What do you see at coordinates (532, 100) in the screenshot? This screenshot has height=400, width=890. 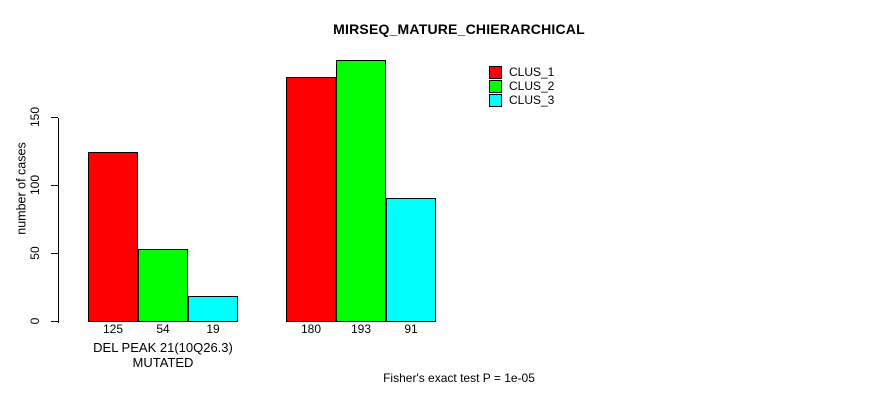 I see `legend-label: CLUS_3` at bounding box center [532, 100].